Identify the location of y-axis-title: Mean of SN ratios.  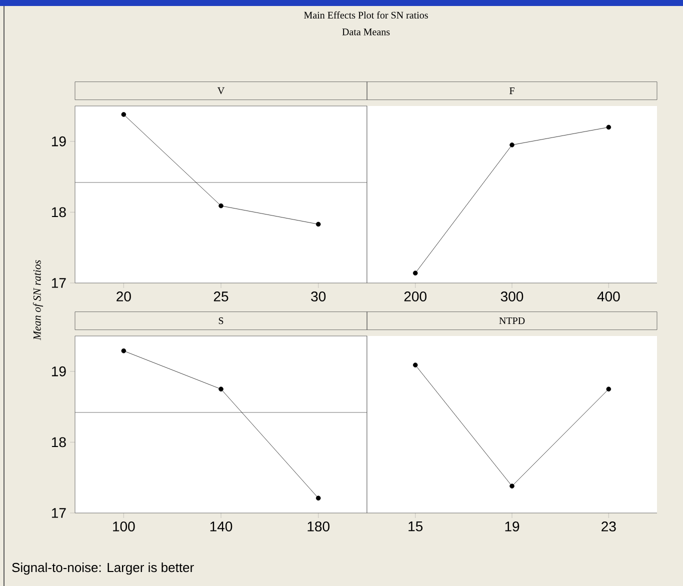
(38, 300).